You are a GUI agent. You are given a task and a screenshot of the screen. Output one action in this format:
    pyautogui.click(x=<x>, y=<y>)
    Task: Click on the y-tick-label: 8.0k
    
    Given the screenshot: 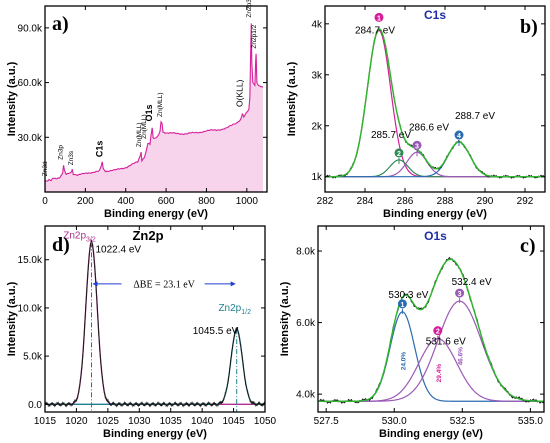 What is the action you would take?
    pyautogui.click(x=306, y=252)
    